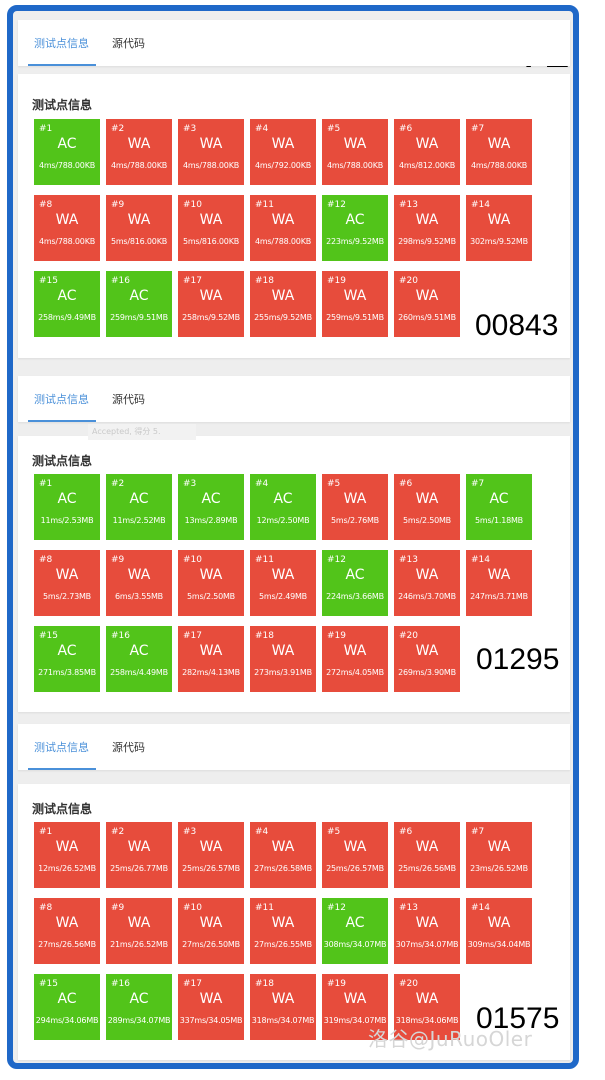 The height and width of the screenshot is (1080, 605). What do you see at coordinates (67, 1020) in the screenshot?
I see `testcase-time-memory: 294ms/34.06MB` at bounding box center [67, 1020].